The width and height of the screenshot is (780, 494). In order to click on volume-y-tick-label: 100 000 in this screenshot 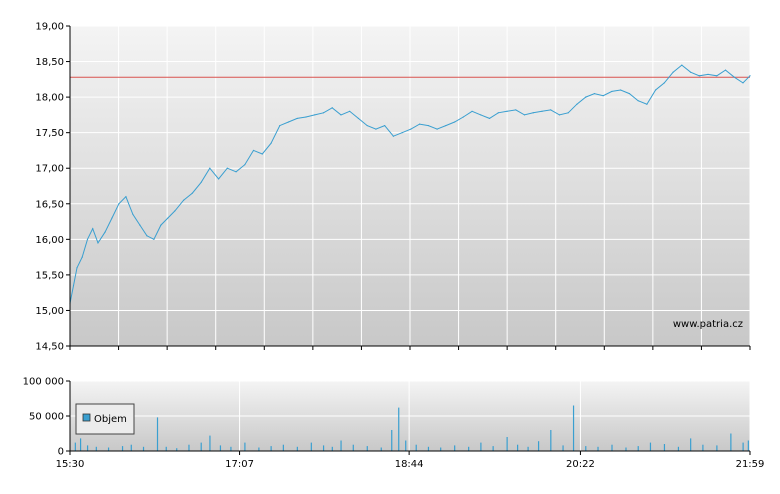, I will do `click(43, 382)`.